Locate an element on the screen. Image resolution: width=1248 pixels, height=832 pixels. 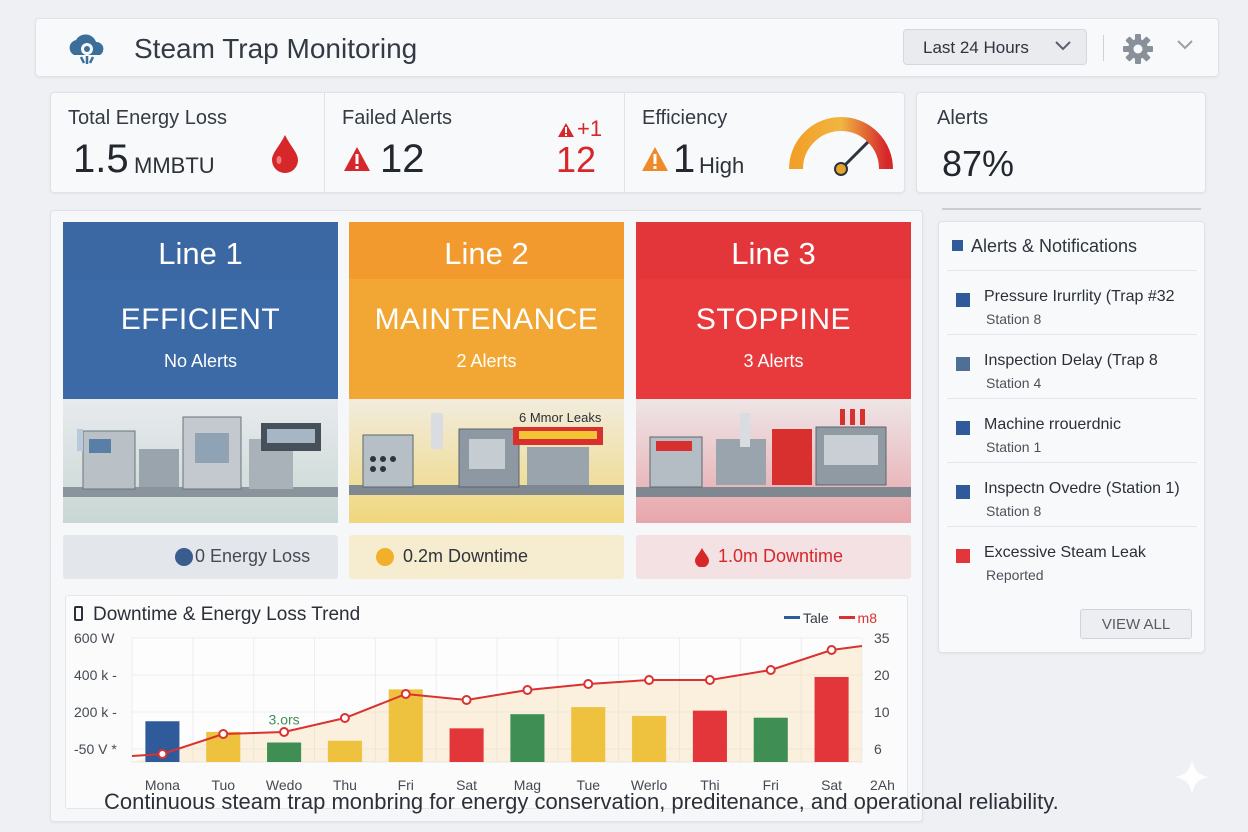
kpi-level: High is located at coordinates (722, 165).